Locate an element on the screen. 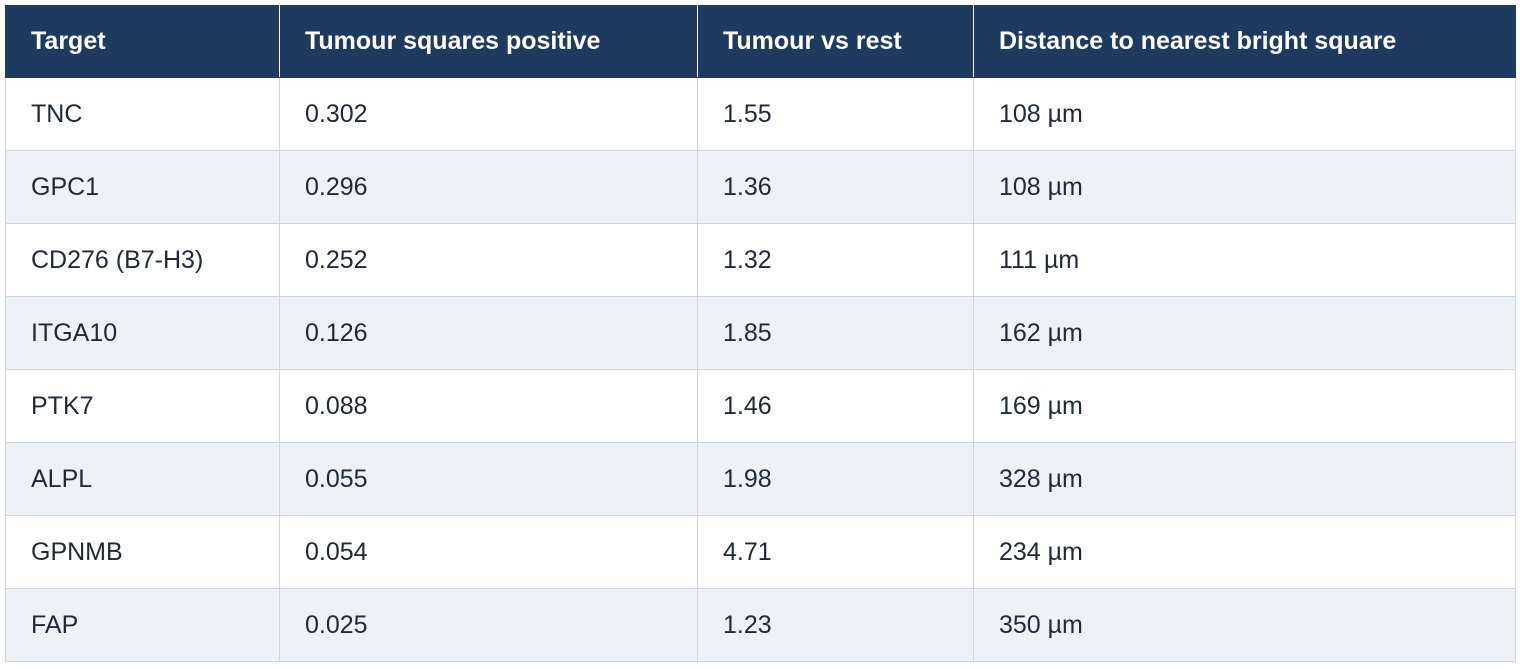 This screenshot has height=668, width=1520. table-cell: TNC is located at coordinates (142, 114).